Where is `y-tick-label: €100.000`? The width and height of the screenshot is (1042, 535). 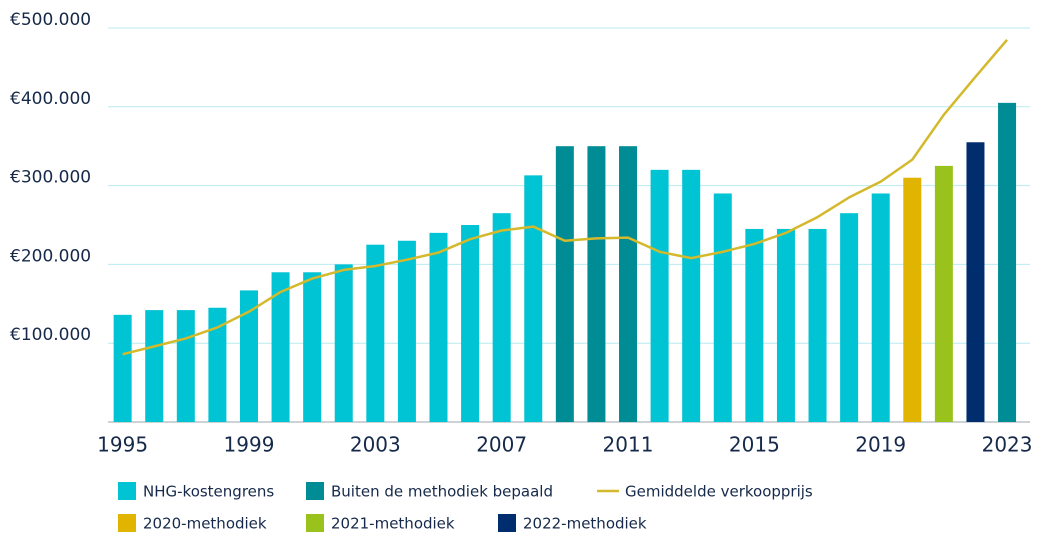
y-tick-label: €100.000 is located at coordinates (50, 335).